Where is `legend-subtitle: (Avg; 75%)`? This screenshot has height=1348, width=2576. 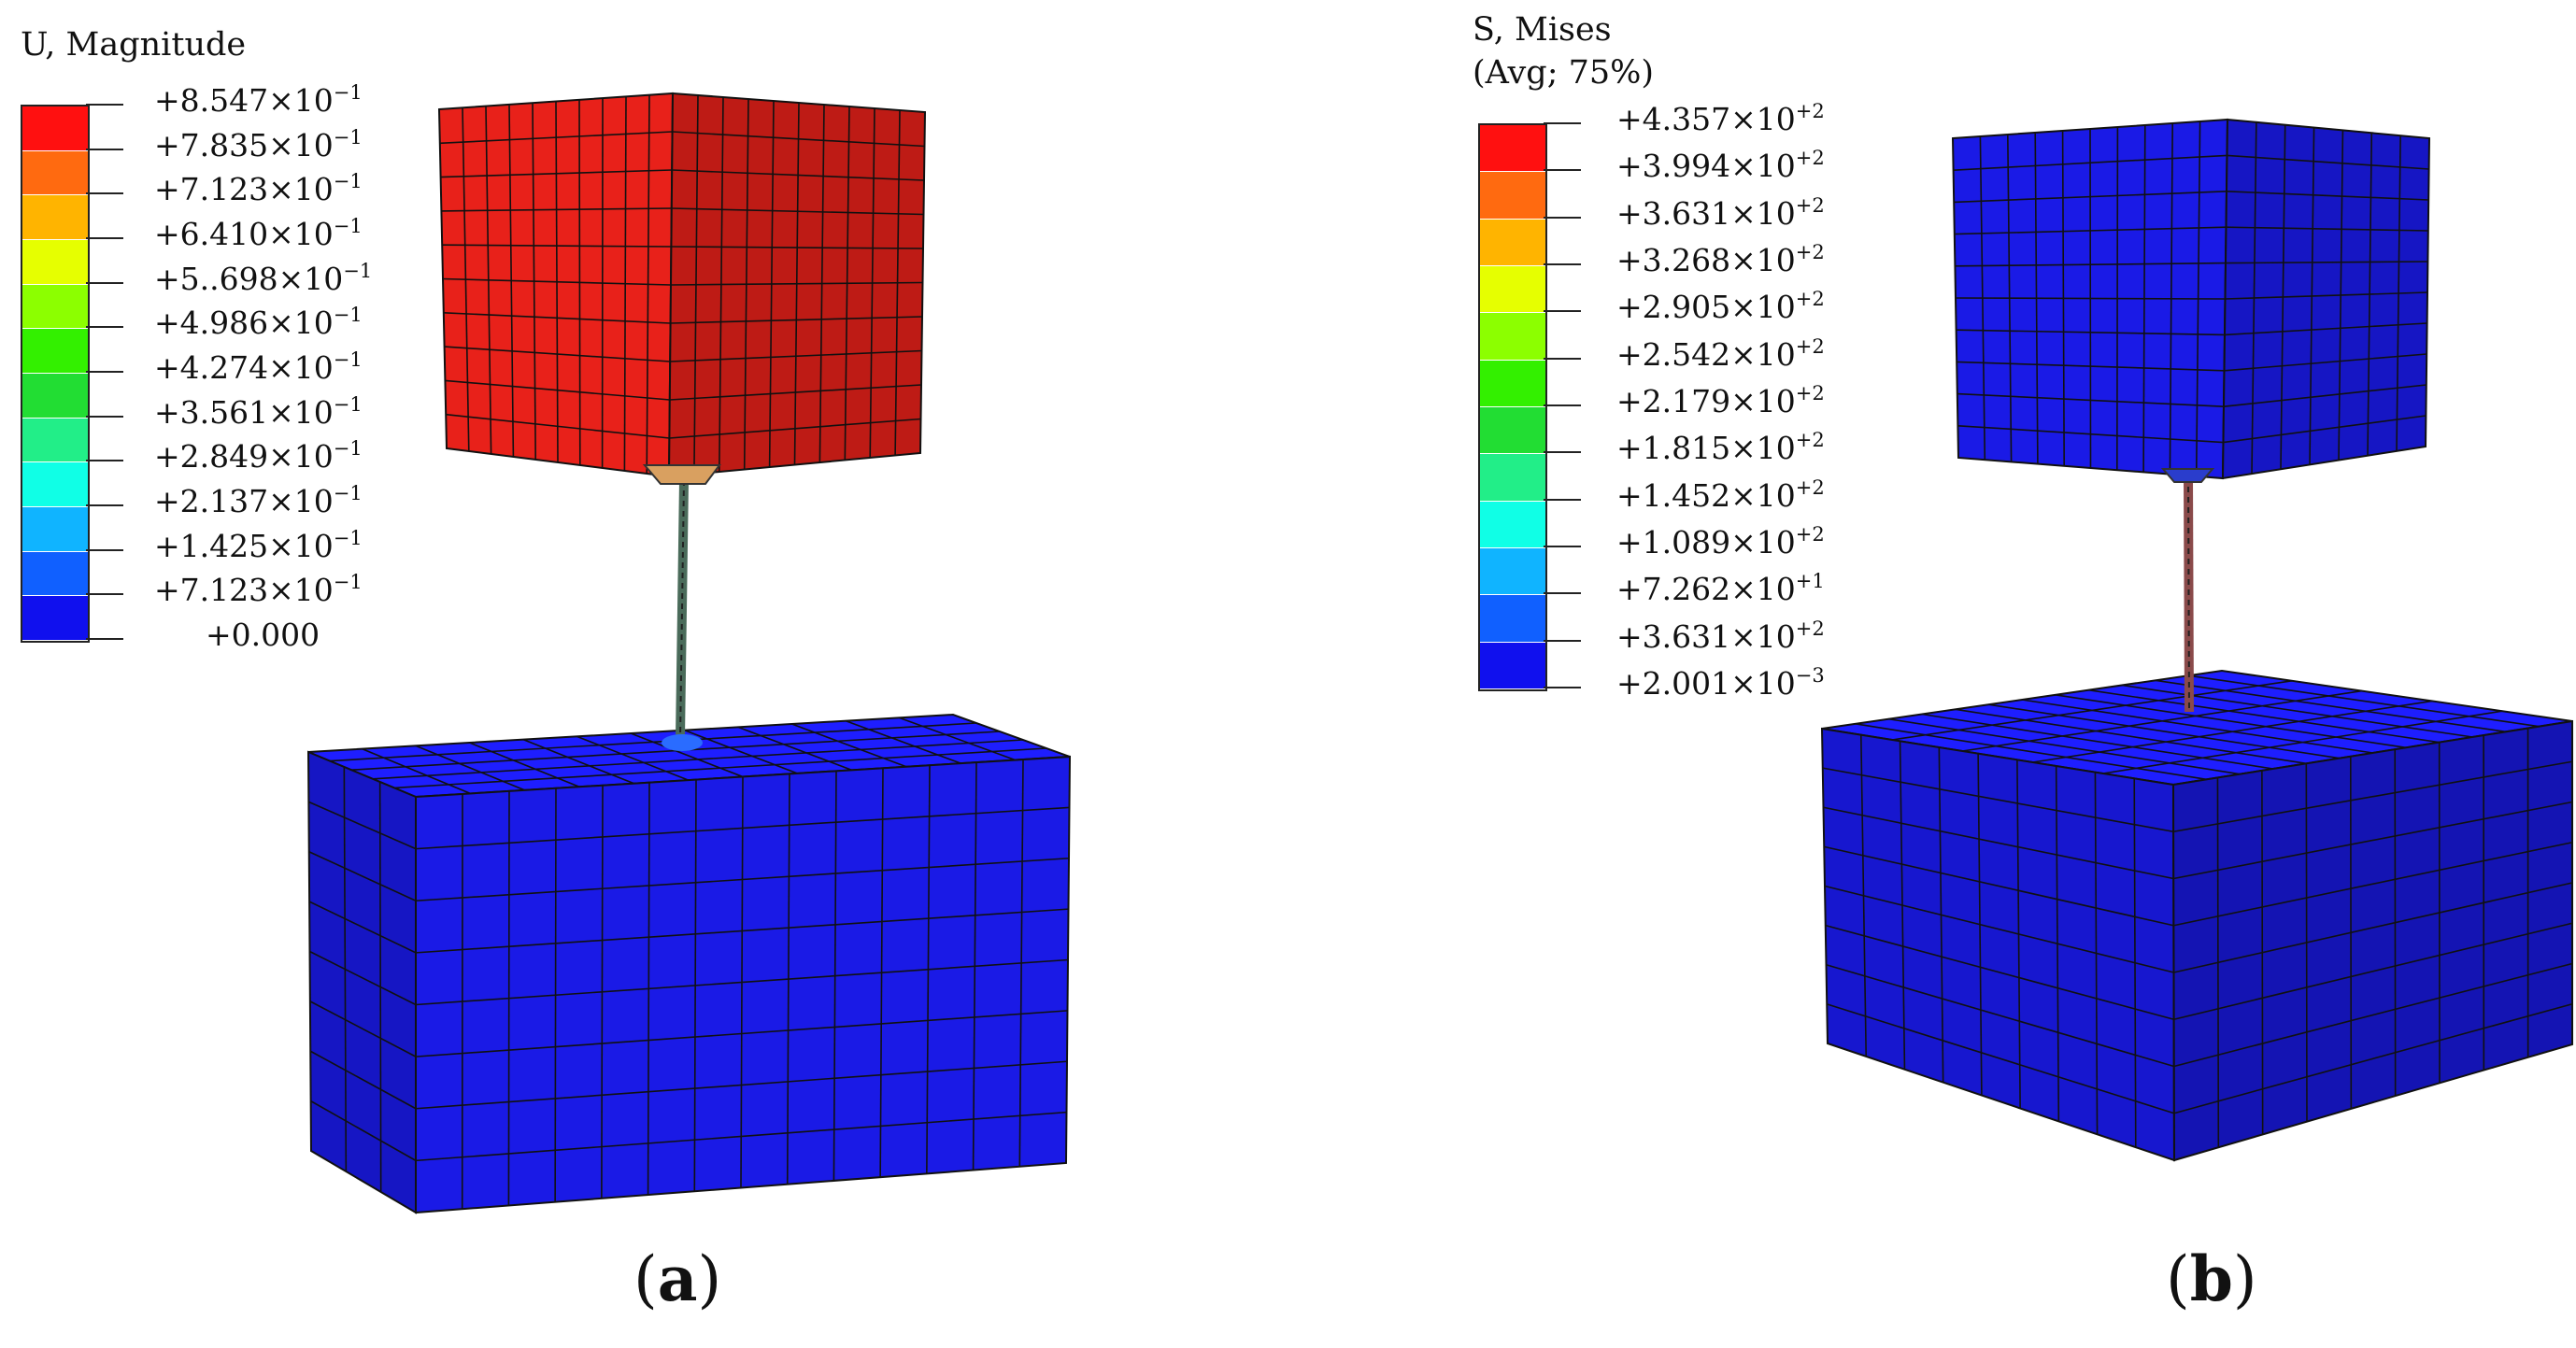
legend-subtitle: (Avg; 75%) is located at coordinates (1564, 73).